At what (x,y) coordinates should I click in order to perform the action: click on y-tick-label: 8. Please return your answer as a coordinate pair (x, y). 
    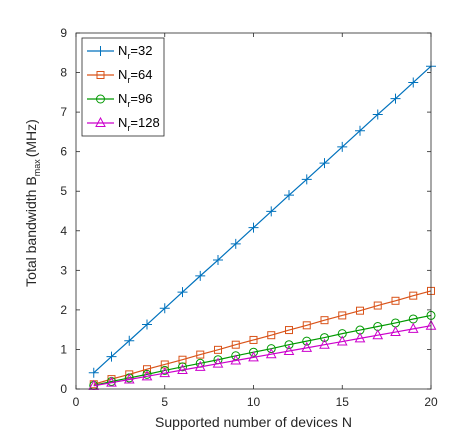
    Looking at the image, I should click on (63, 73).